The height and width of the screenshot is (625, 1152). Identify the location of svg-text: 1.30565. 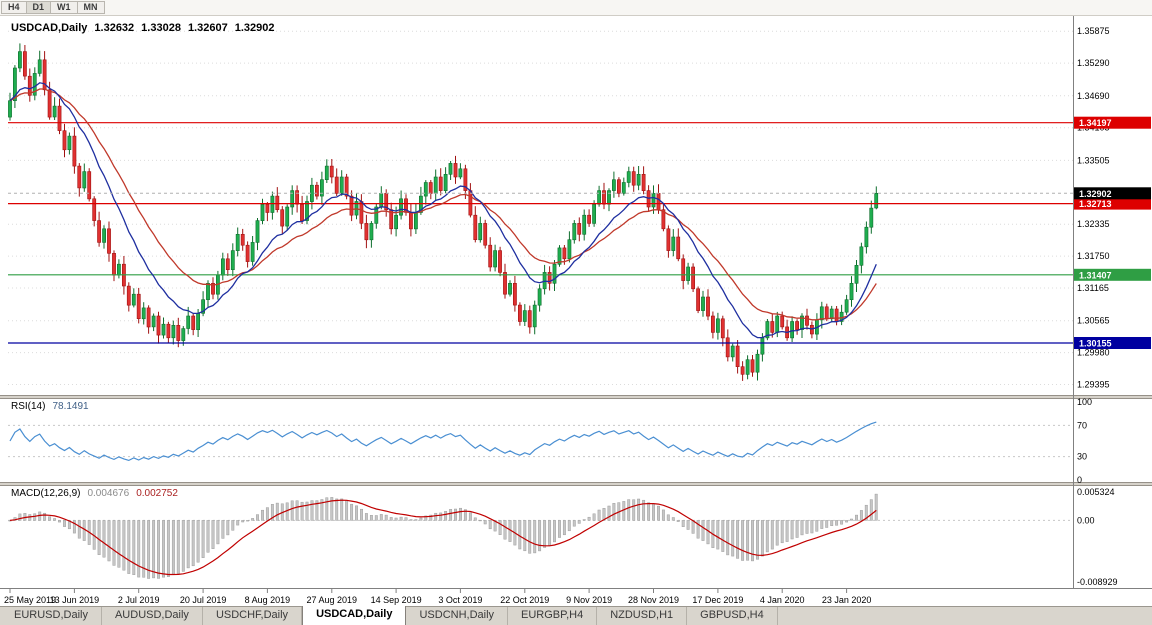
(1093, 321).